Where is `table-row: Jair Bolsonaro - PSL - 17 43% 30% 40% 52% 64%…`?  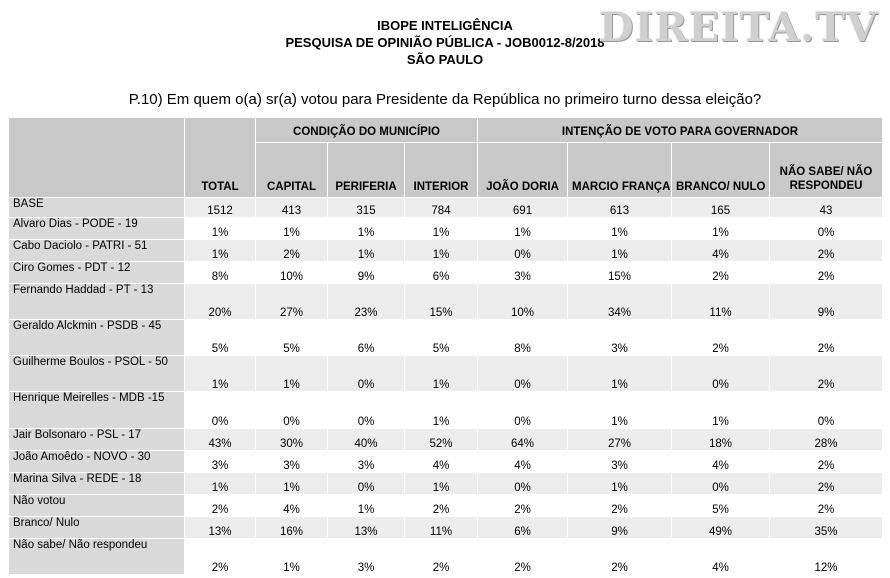
table-row: Jair Bolsonaro - PSL - 17 43% 30% 40% 52% 64%… is located at coordinates (446, 439).